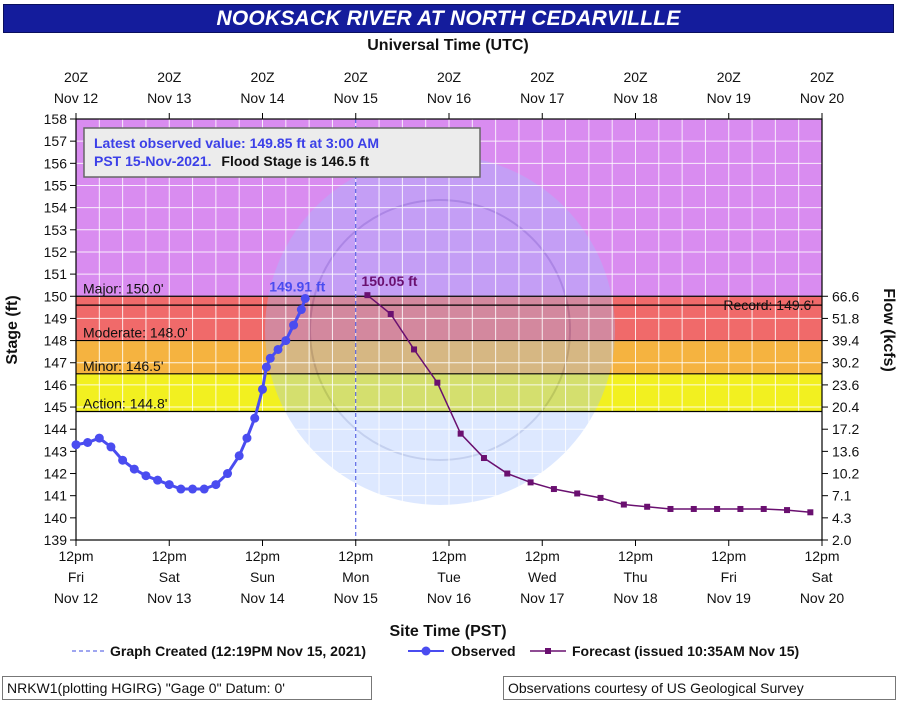  What do you see at coordinates (56, 385) in the screenshot?
I see `stage-tick-label: 146` at bounding box center [56, 385].